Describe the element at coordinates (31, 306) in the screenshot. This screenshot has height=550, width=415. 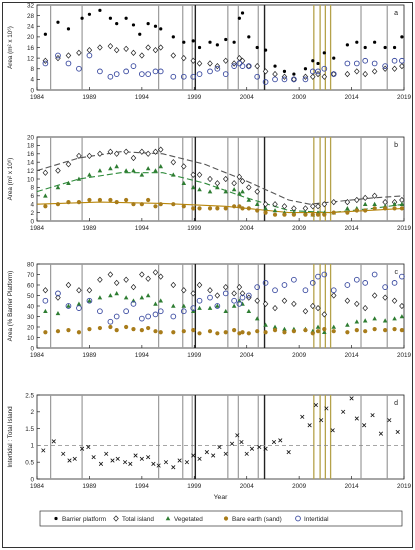
I see `y-tick-label: 40` at that location.